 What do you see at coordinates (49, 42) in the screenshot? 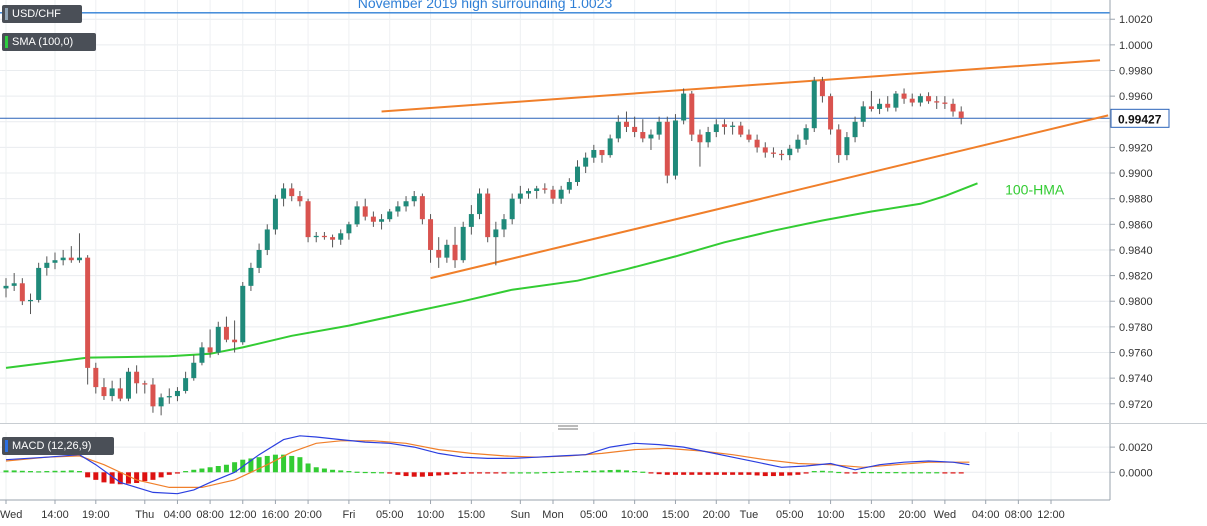
I see `sma-indicator-label: SMA (100,0)` at bounding box center [49, 42].